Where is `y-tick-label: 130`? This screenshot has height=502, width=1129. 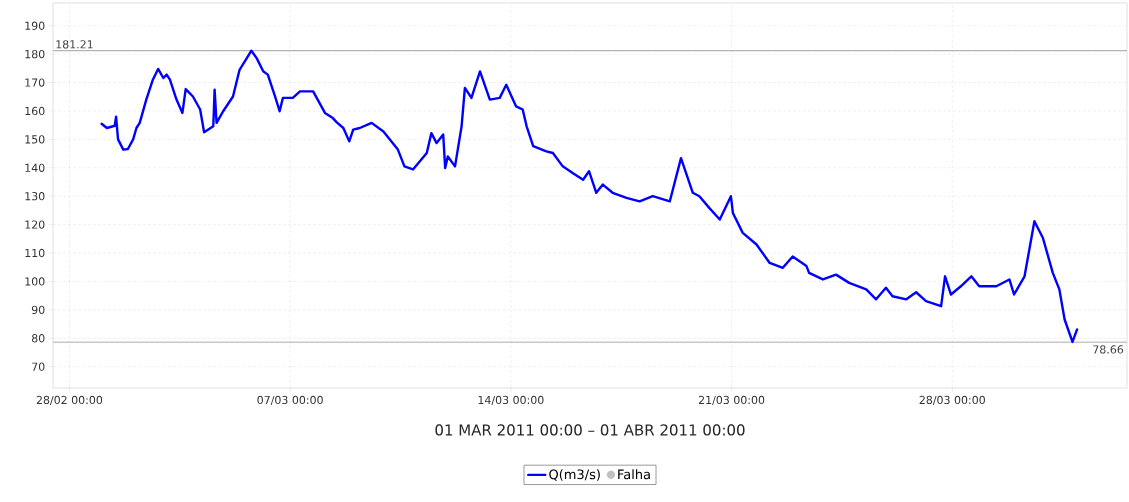
y-tick-label: 130 is located at coordinates (35, 196).